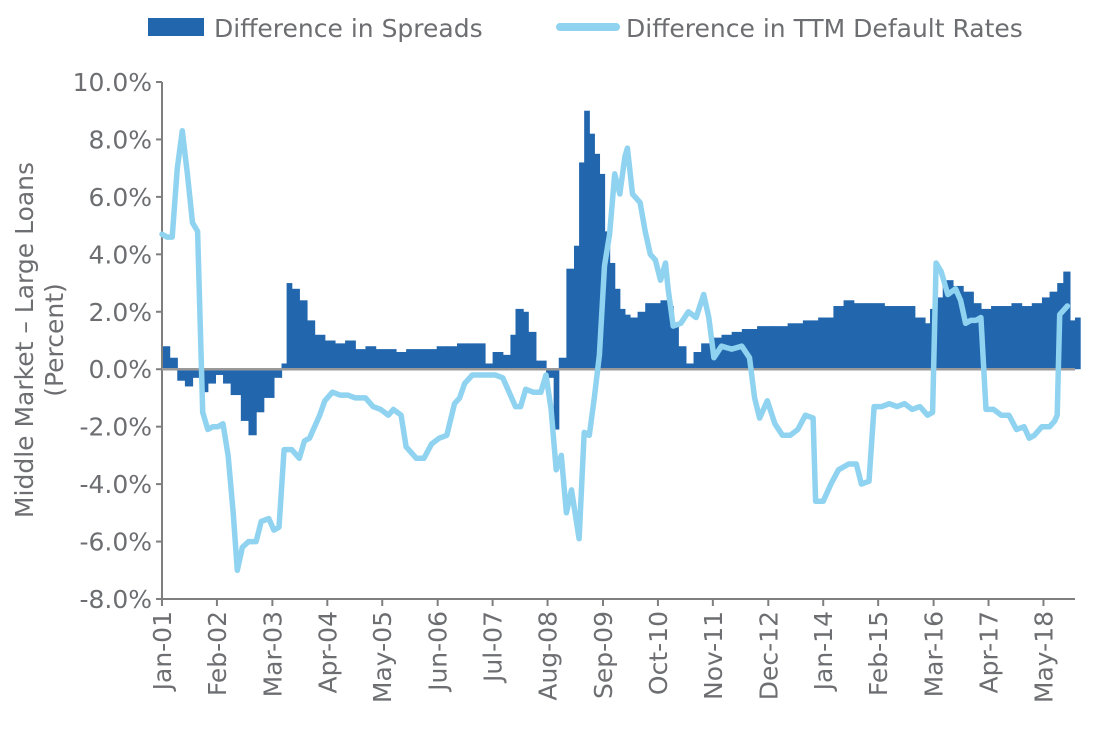  I want to click on x-tick-label: Aug-08, so click(548, 656).